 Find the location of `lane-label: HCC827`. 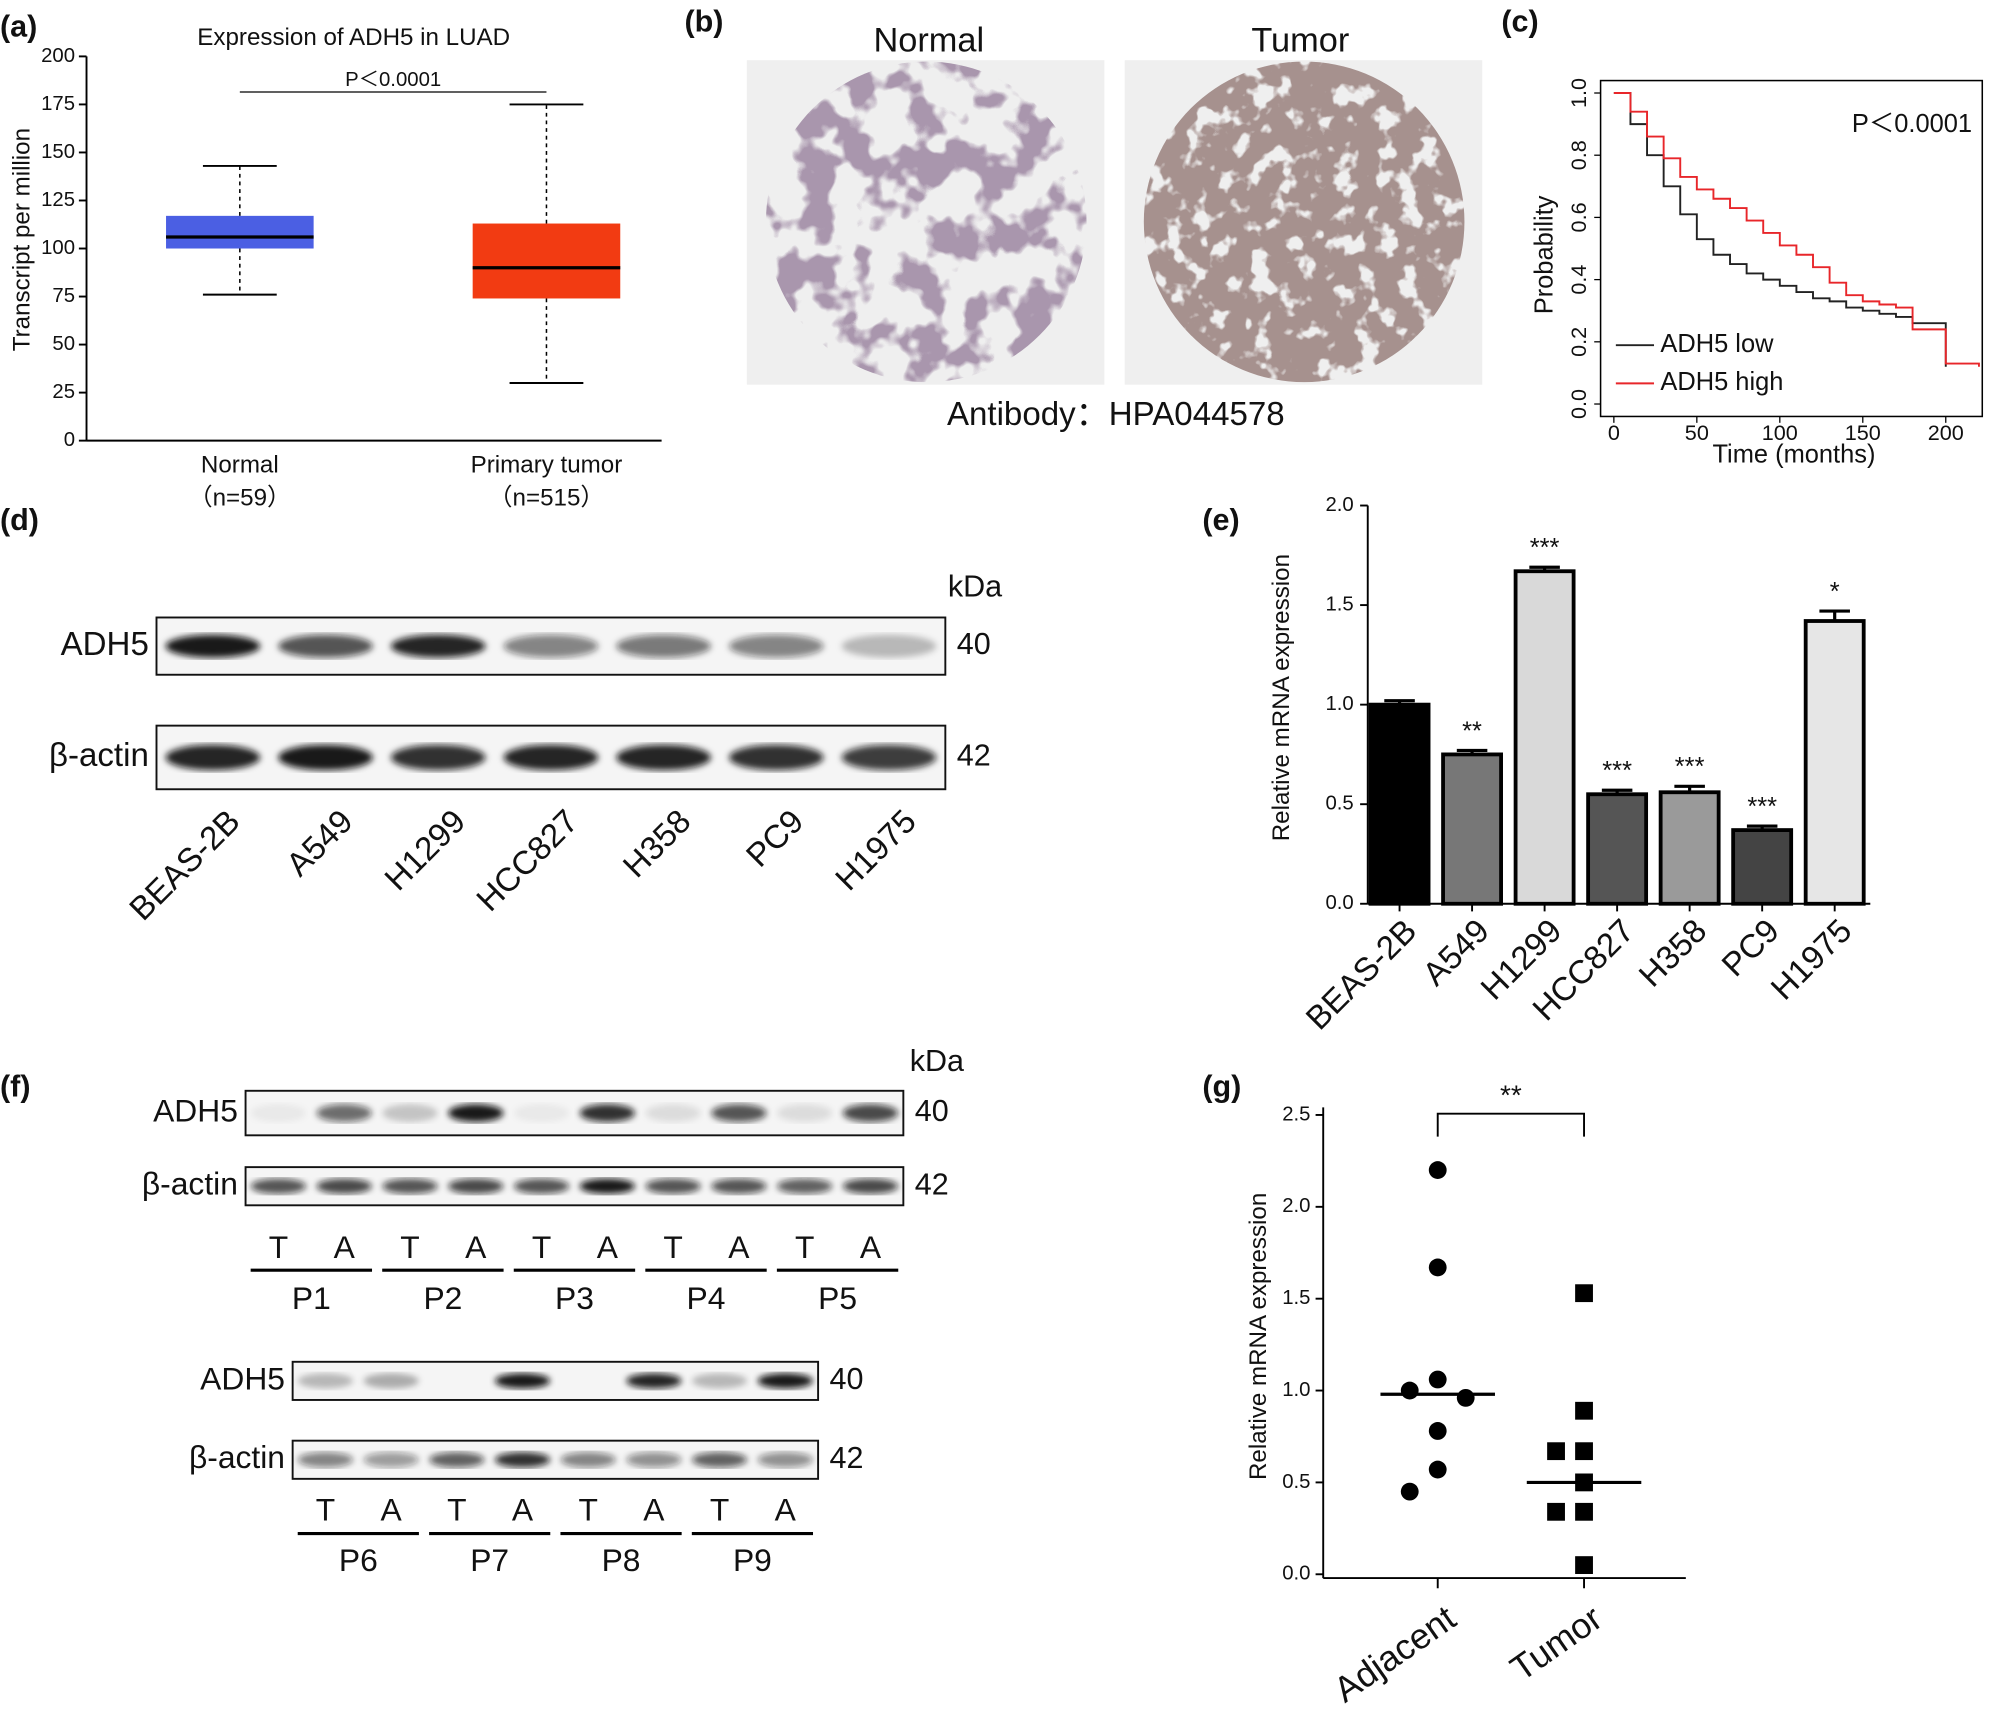

lane-label: HCC827 is located at coordinates (528, 861).